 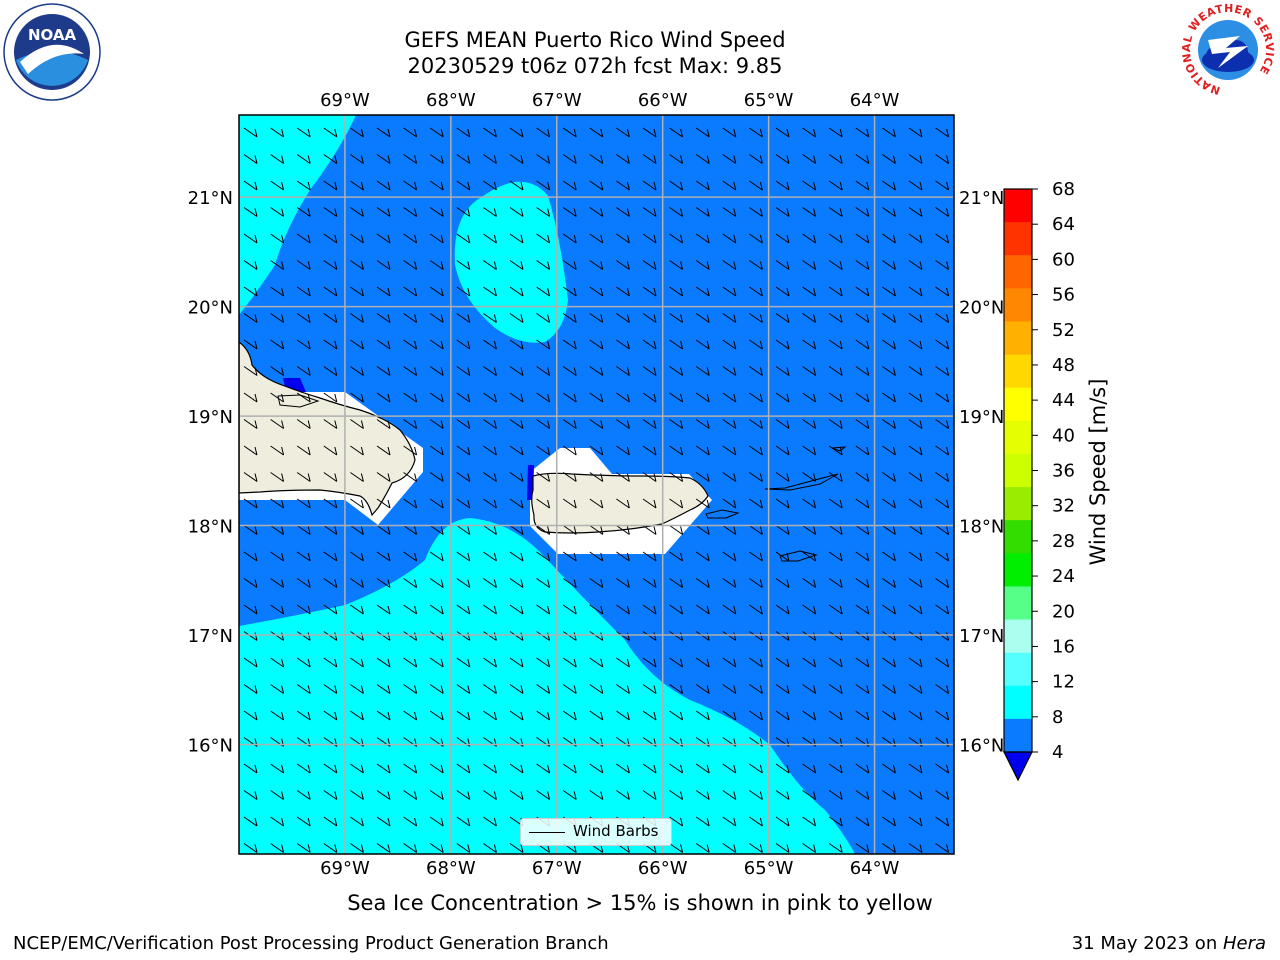 I want to click on lat-label-left: 16°N, so click(x=210, y=746).